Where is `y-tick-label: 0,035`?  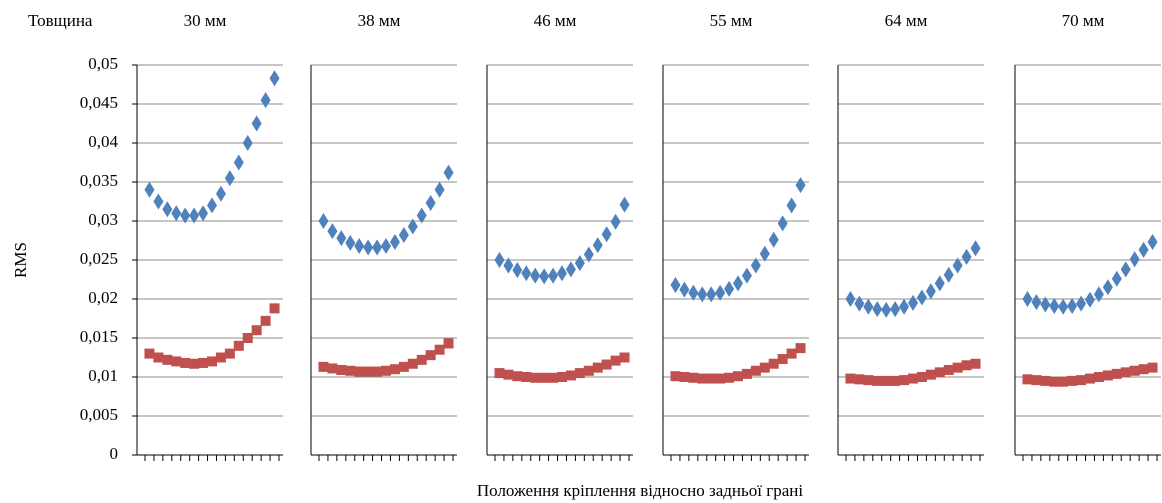 y-tick-label: 0,035 is located at coordinates (99, 180).